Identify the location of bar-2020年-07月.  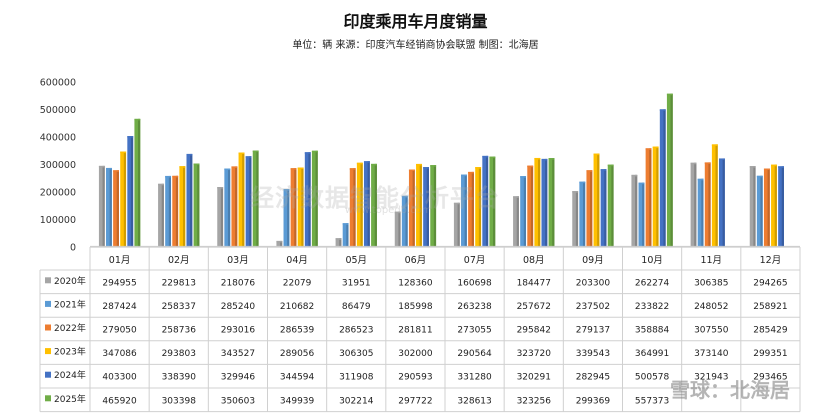
(456, 224).